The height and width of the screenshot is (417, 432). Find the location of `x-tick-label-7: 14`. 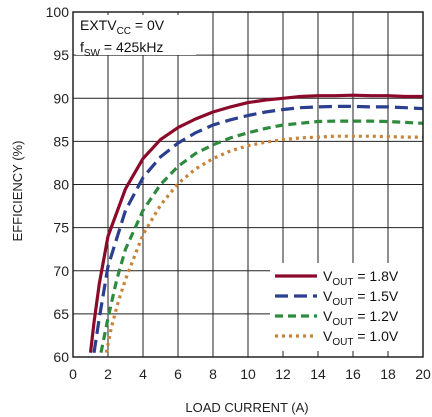

x-tick-label-7: 14 is located at coordinates (318, 374).